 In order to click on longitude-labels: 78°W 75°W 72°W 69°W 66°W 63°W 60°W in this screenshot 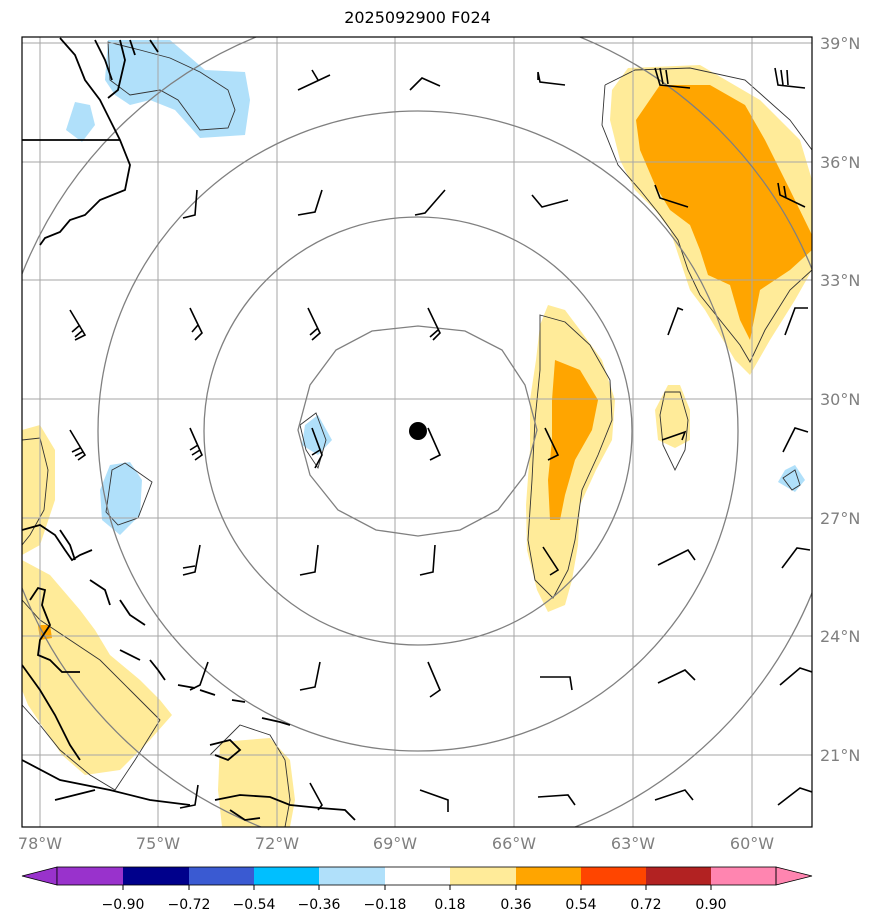, I will do `click(396, 843)`.